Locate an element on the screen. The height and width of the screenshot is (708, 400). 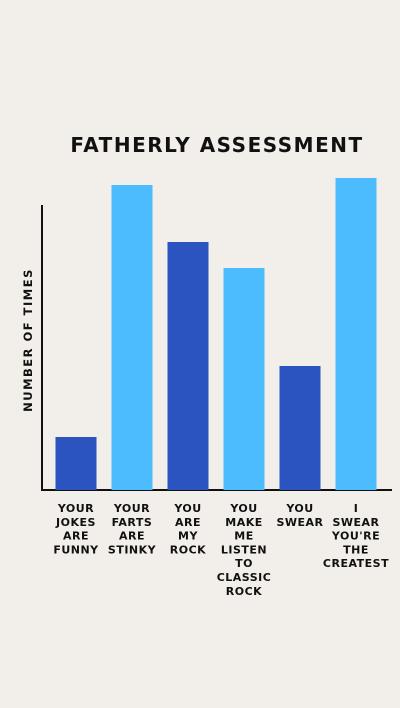
y-axis-label: NUMBER OF TIMES is located at coordinates (28, 340).